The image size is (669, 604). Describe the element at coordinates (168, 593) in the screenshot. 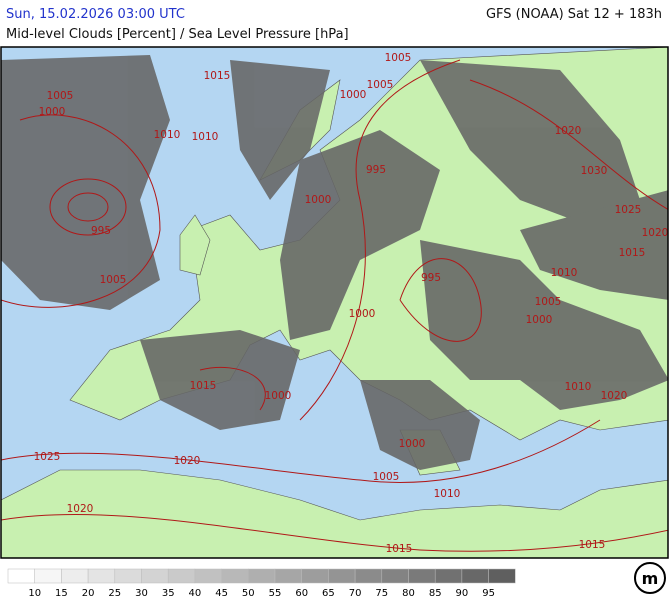

I see `legend-label: 35` at that location.